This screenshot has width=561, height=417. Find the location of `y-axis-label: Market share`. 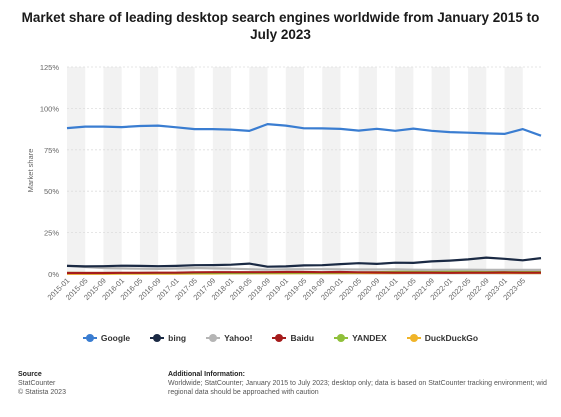

y-axis-label: Market share is located at coordinates (30, 171).